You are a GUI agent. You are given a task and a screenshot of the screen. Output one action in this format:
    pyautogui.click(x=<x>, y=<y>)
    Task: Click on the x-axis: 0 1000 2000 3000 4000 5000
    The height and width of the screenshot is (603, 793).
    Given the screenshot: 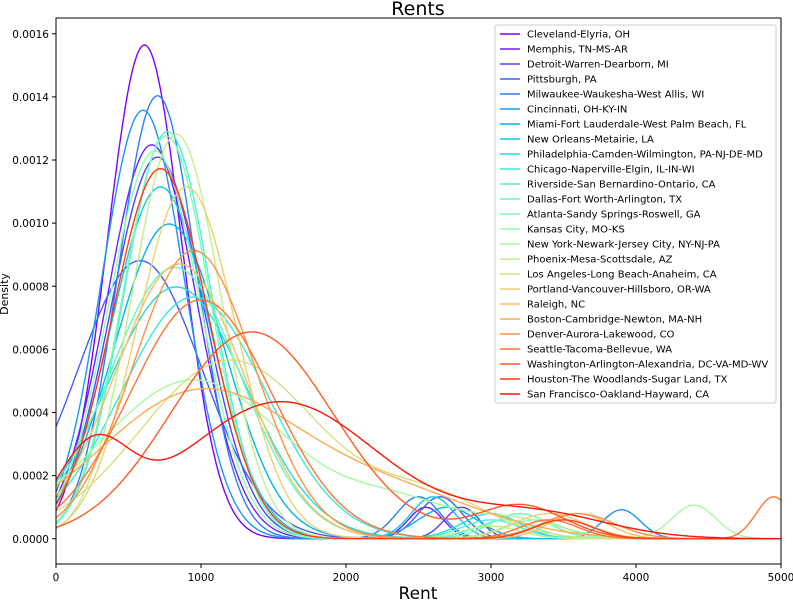 What is the action you would take?
    pyautogui.click(x=423, y=574)
    